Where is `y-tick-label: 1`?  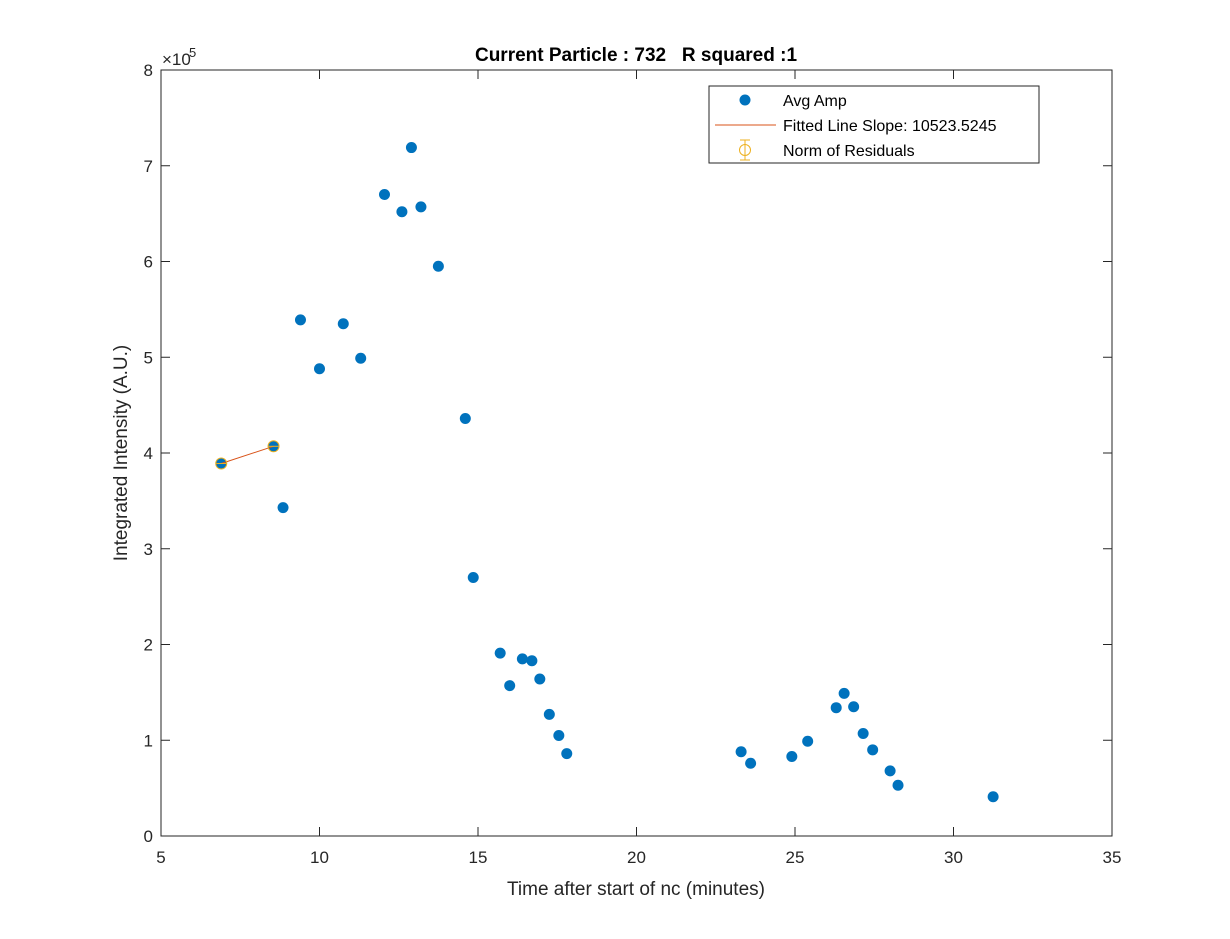
y-tick-label: 1 is located at coordinates (148, 740).